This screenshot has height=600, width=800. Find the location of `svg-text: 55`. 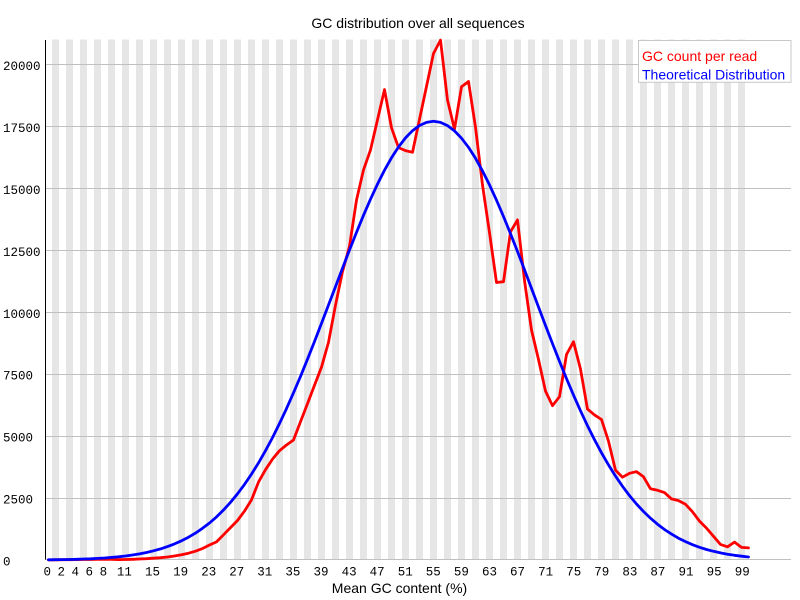

svg-text: 55 is located at coordinates (433, 572).